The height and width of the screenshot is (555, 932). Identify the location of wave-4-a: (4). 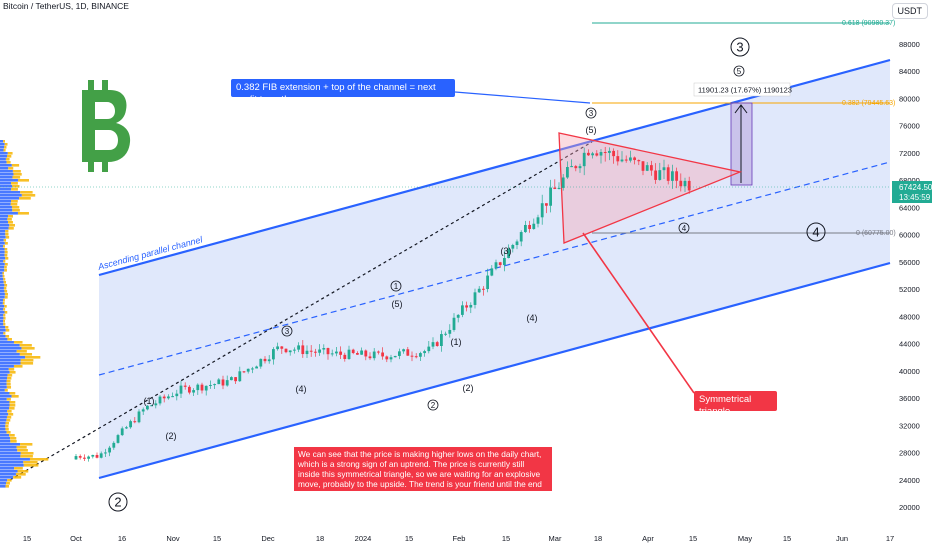
(301, 389).